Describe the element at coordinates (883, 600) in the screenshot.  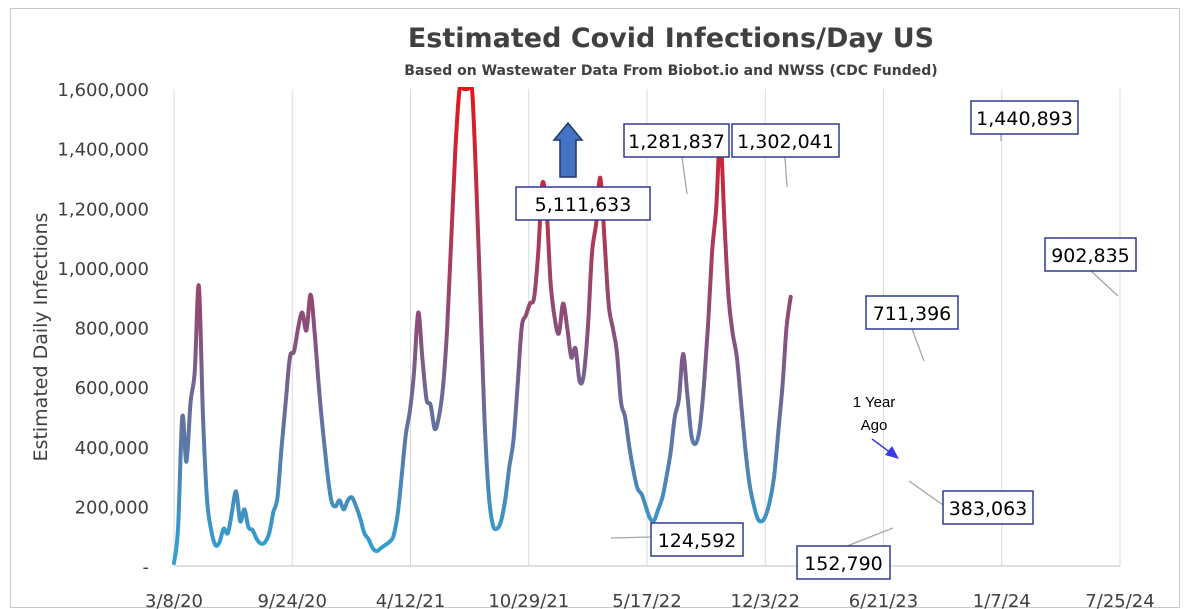
I see `x-tick-label: 6/21/23` at that location.